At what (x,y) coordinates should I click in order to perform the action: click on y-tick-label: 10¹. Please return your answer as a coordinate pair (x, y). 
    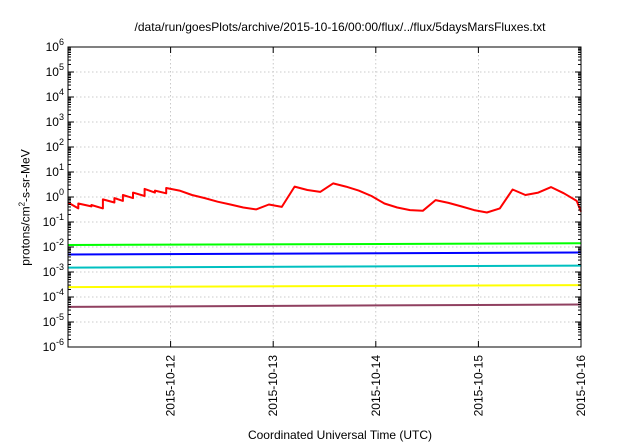
    Looking at the image, I should click on (55, 170).